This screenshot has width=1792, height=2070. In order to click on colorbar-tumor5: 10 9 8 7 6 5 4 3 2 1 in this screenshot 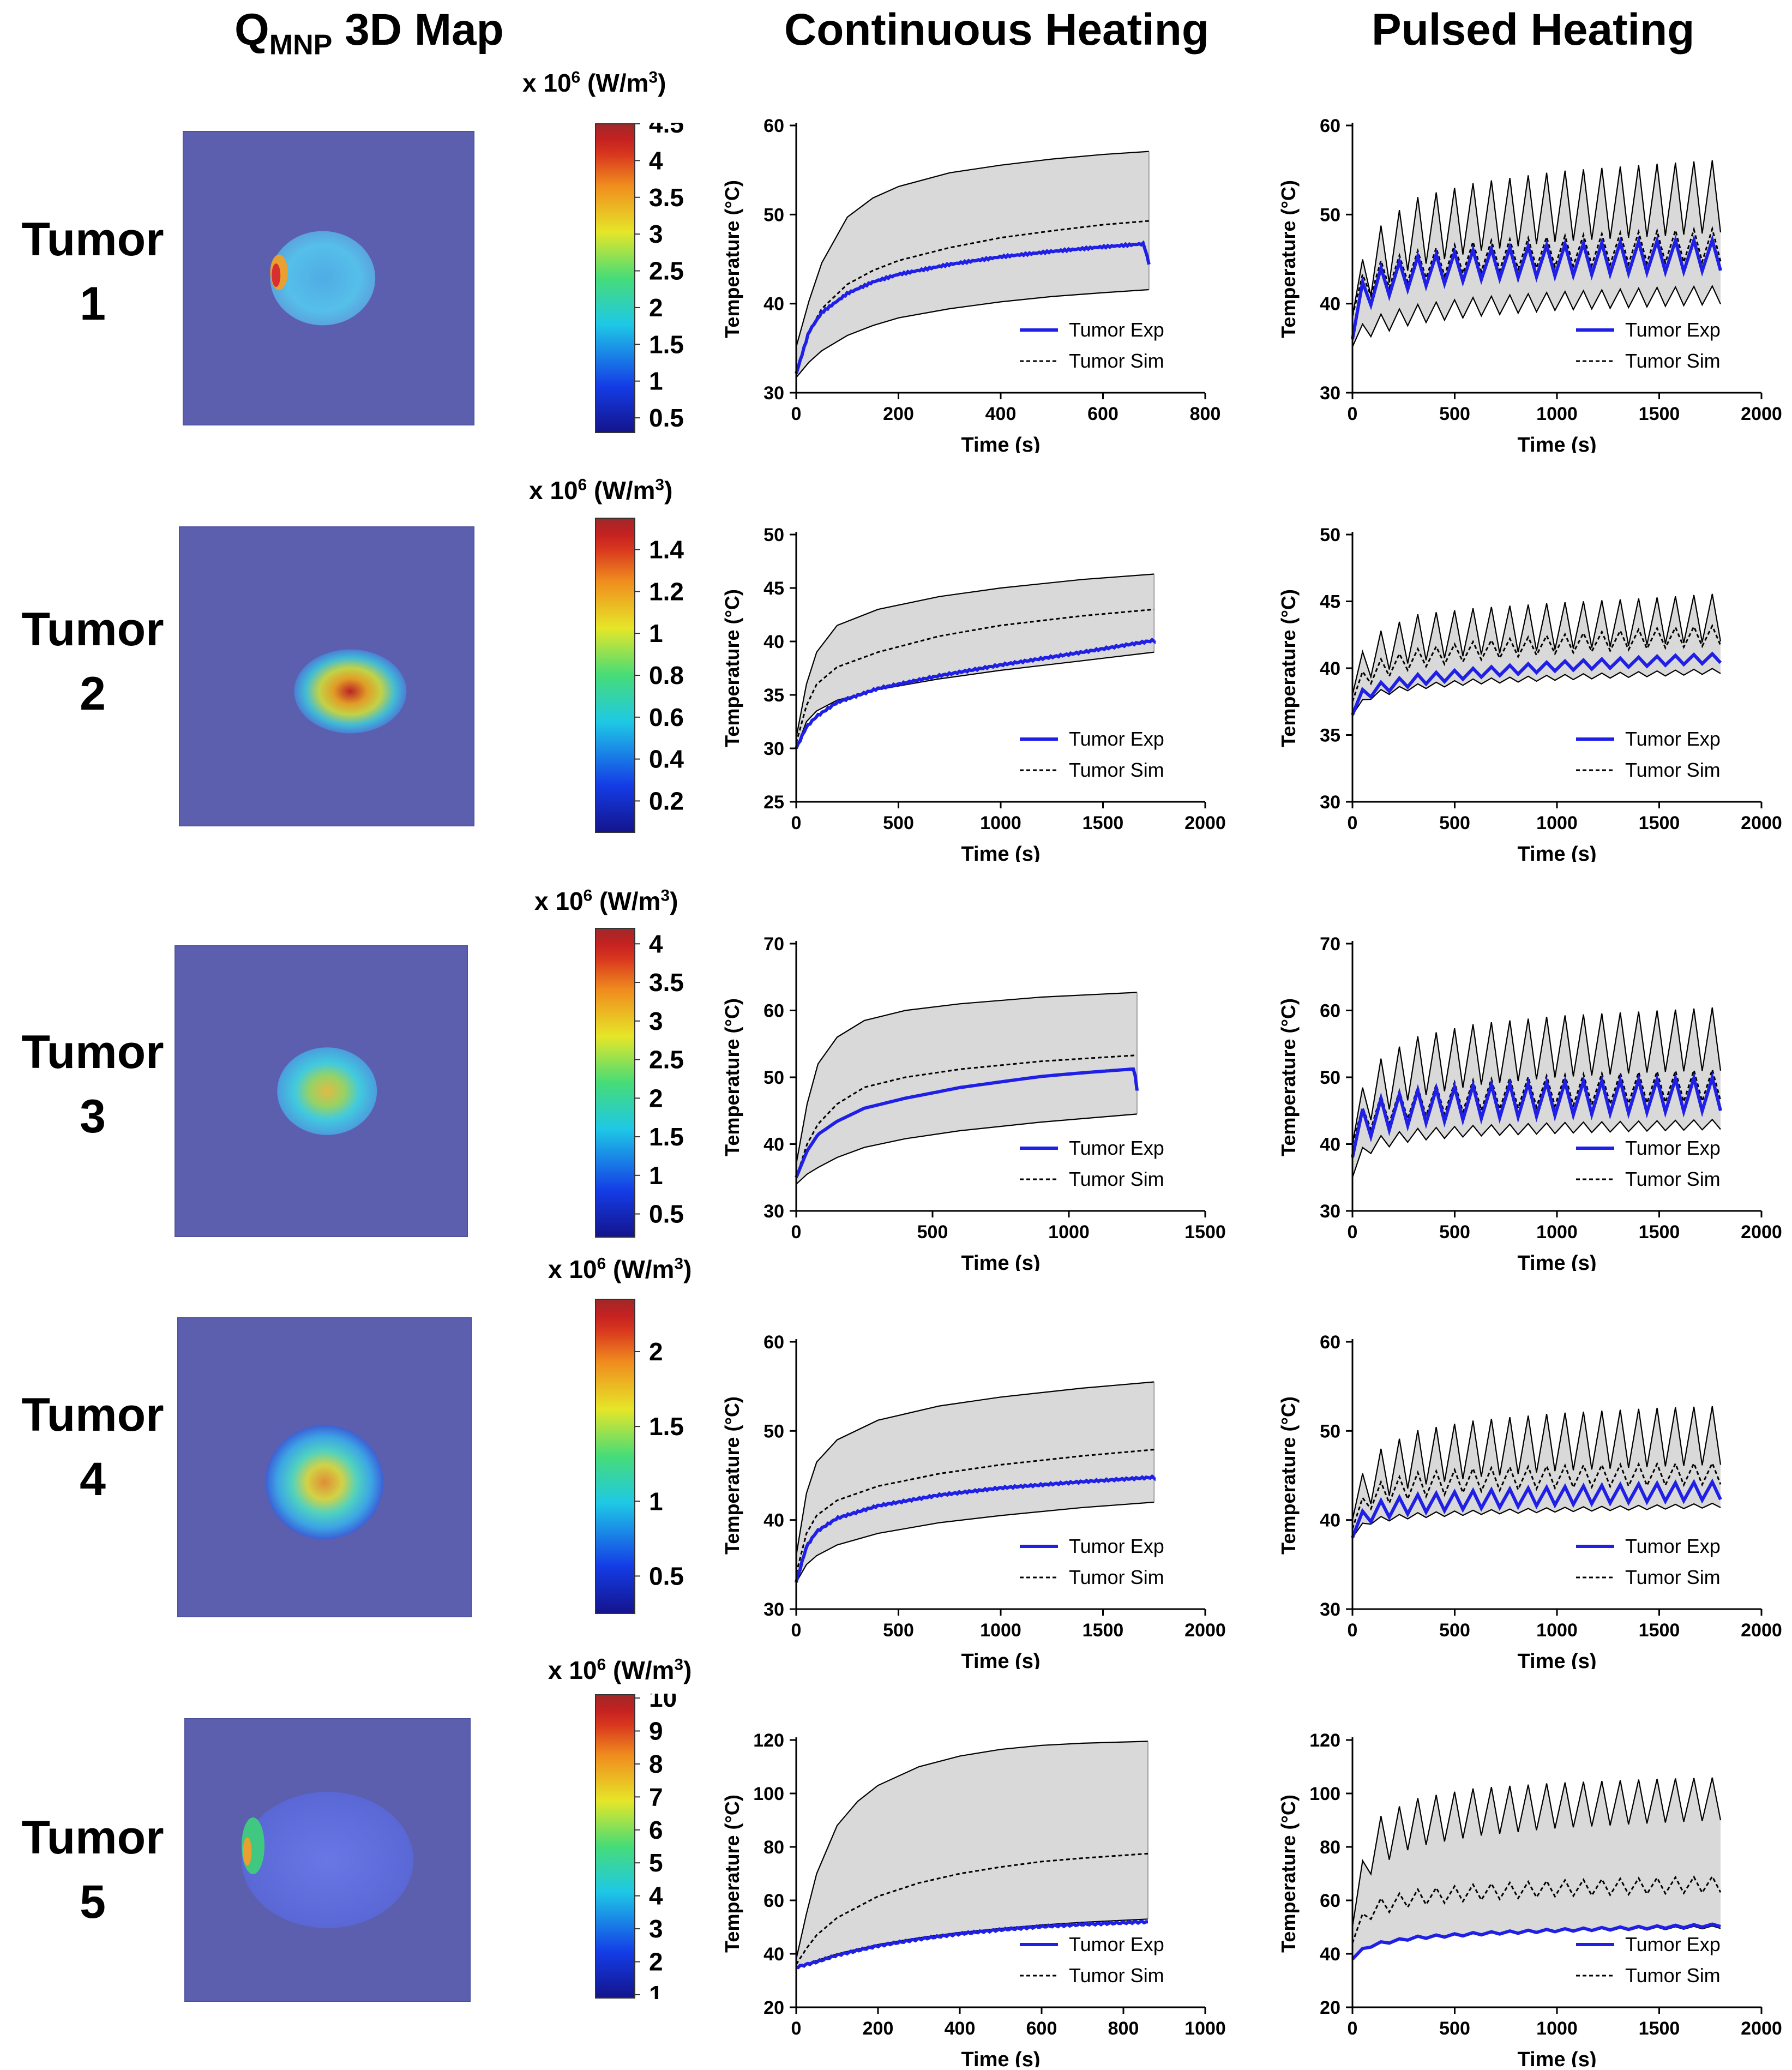, I will do `click(648, 1846)`.